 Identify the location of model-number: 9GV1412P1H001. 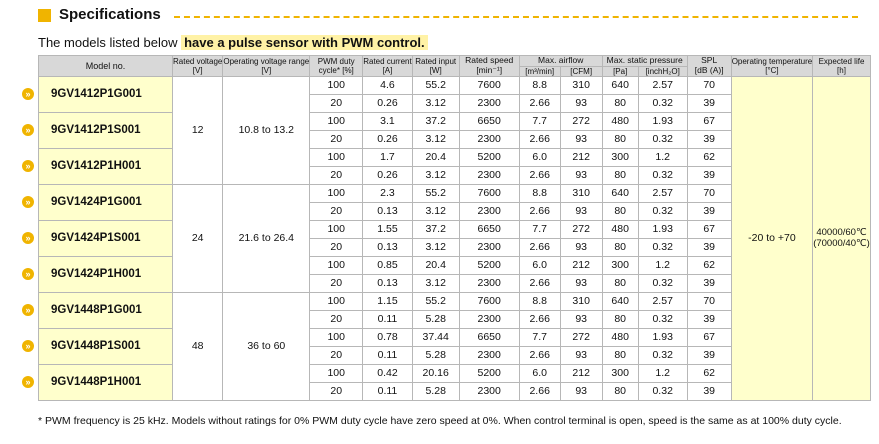
(105, 166).